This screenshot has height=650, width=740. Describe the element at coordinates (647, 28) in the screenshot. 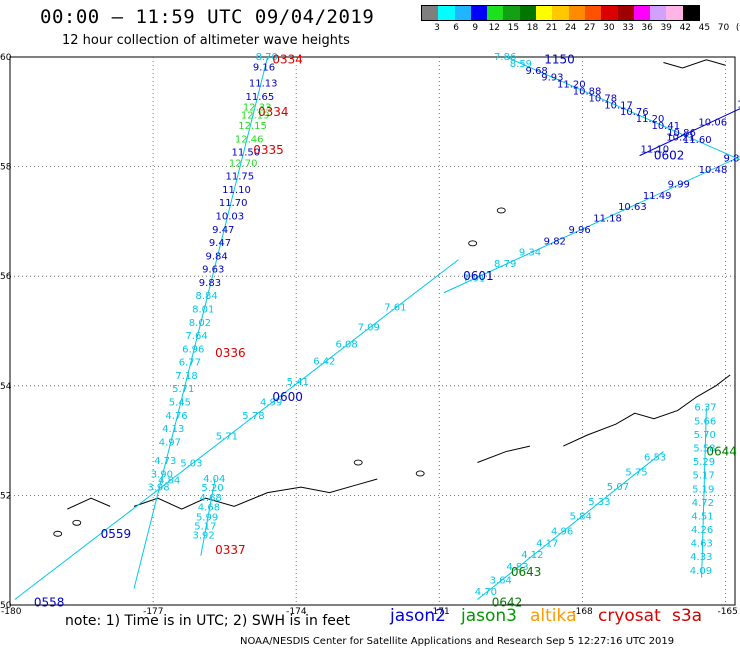

I see `scale-label: 36` at that location.